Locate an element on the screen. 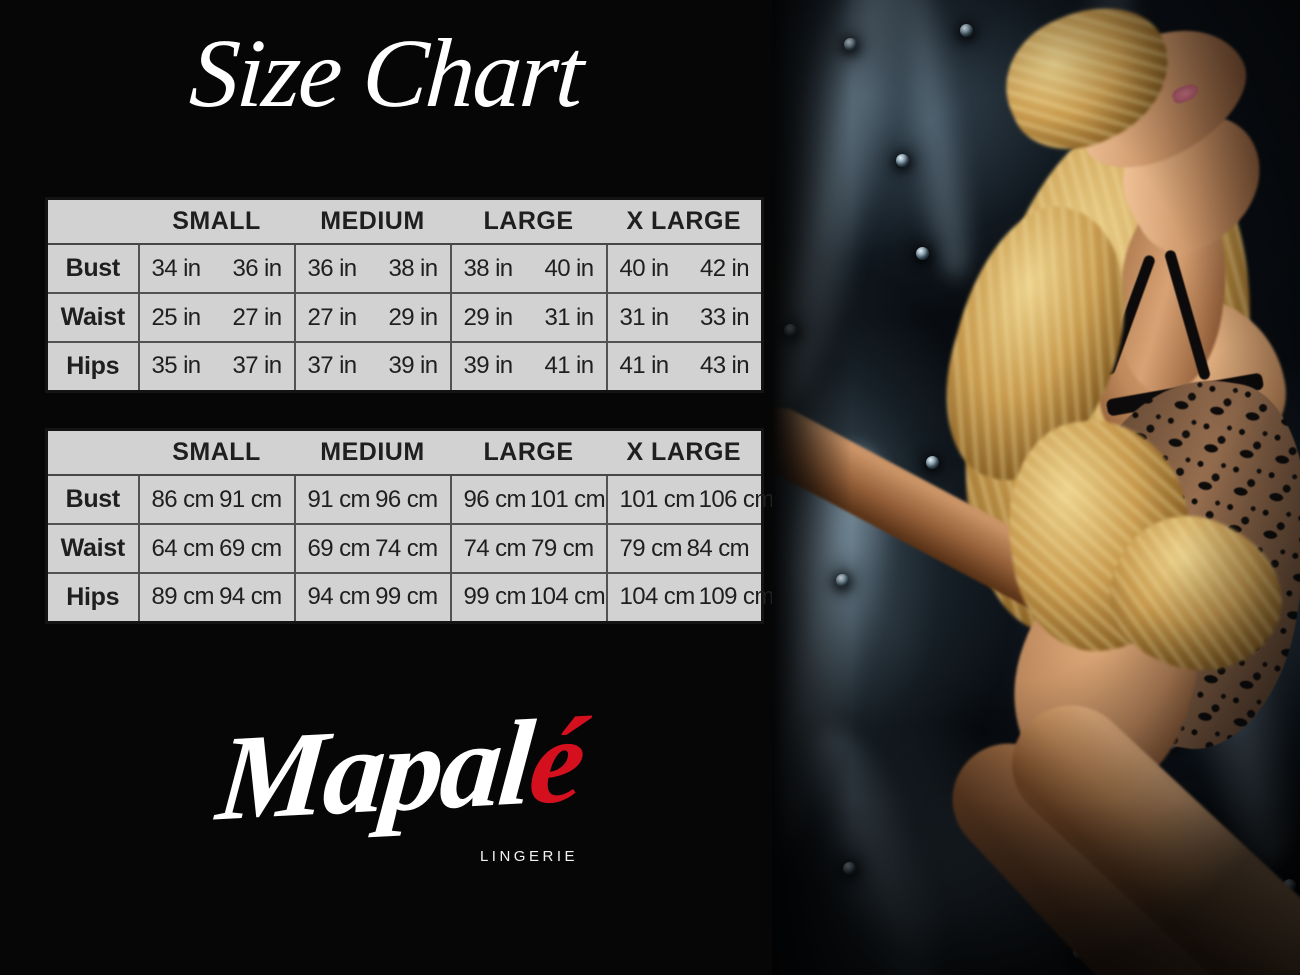 This screenshot has width=1300, height=975. measurement-cell: 96 cm 101 cm is located at coordinates (528, 499).